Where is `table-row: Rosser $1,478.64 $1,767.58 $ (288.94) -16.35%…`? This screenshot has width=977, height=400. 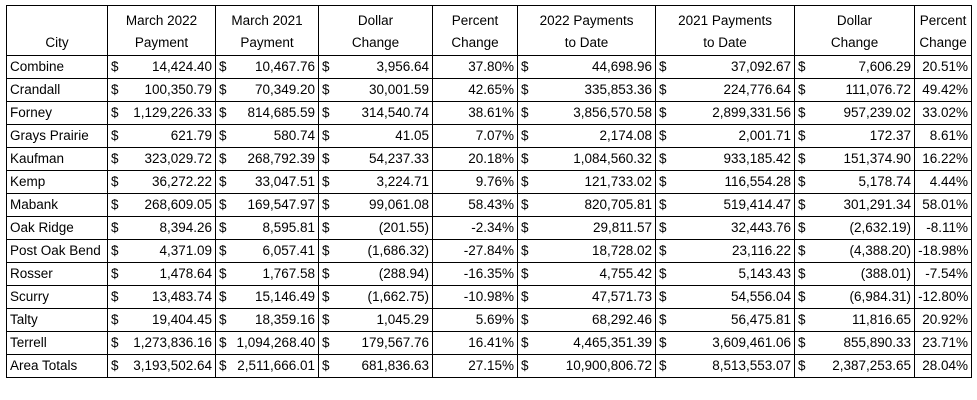
table-row: Rosser $1,478.64 $1,767.58 $ (288.94) -16.35%… is located at coordinates (489, 274).